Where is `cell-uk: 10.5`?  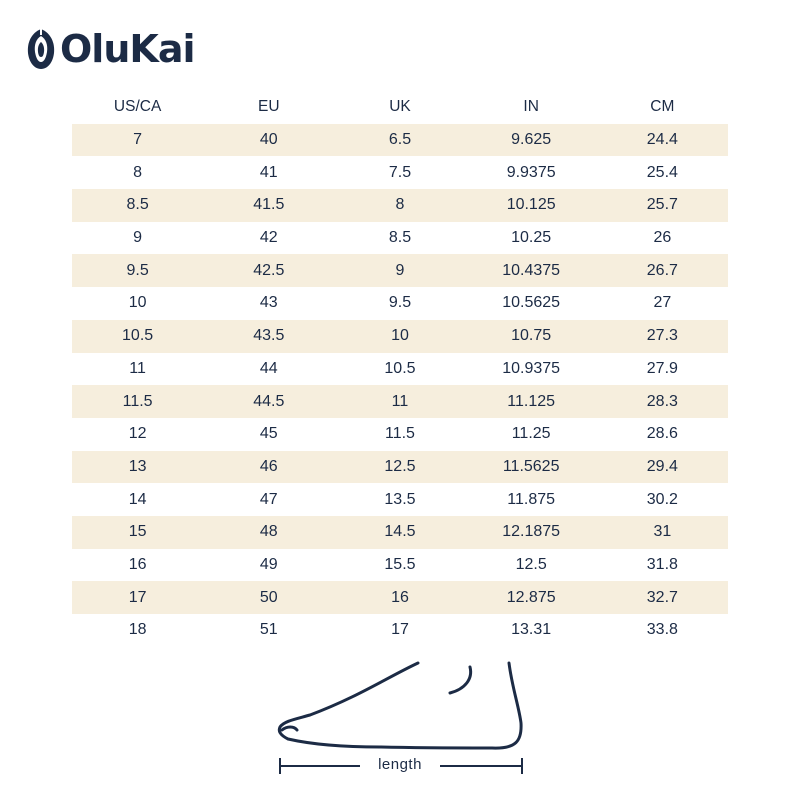 cell-uk: 10.5 is located at coordinates (400, 368).